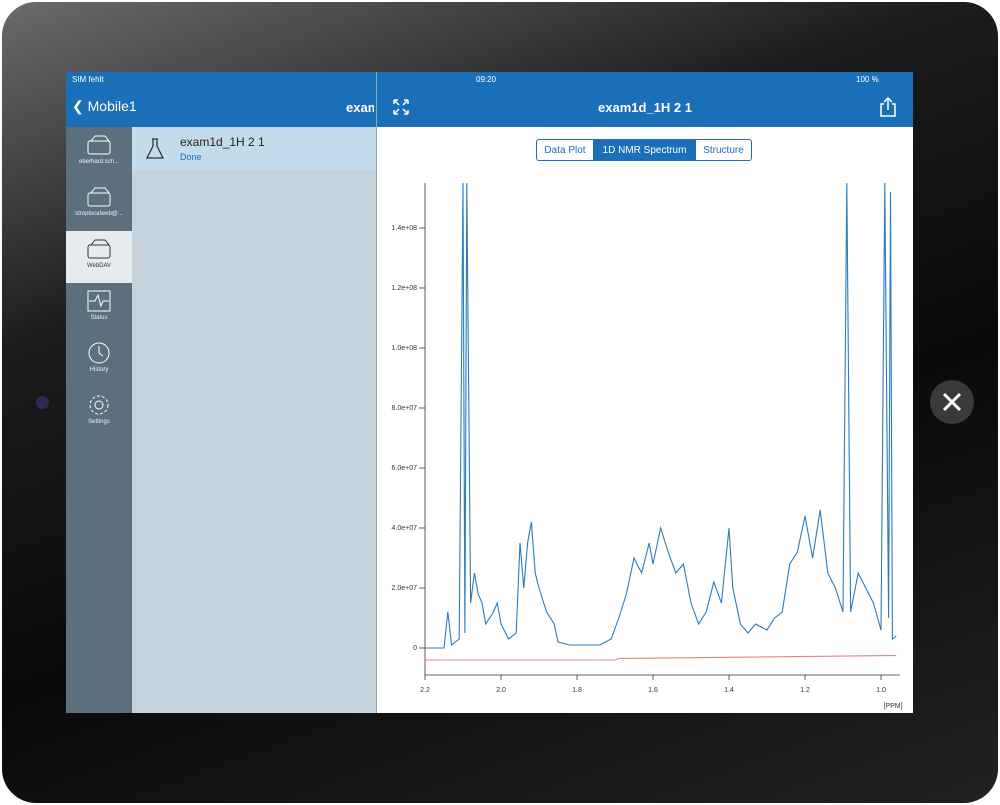  Describe the element at coordinates (88, 79) in the screenshot. I see `carrier: SIM fehlt` at that location.